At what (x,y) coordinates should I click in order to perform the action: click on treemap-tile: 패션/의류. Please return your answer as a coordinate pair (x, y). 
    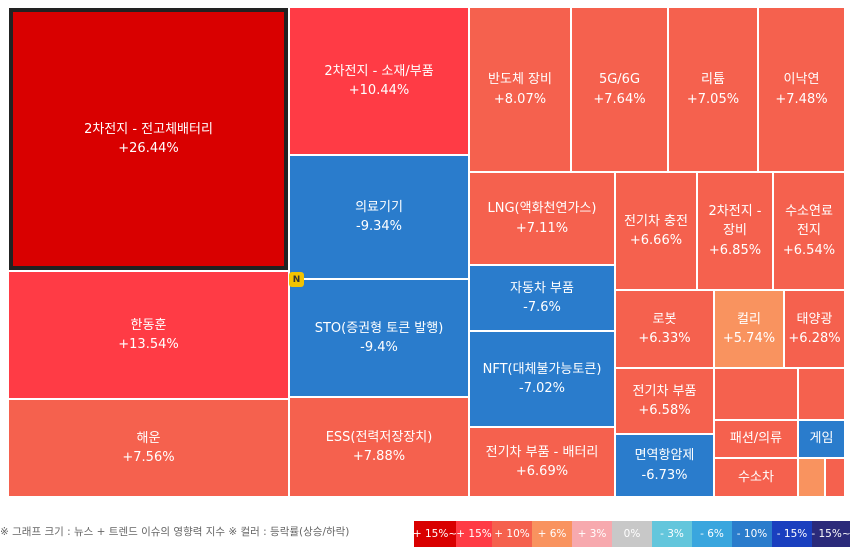
    Looking at the image, I should click on (756, 439).